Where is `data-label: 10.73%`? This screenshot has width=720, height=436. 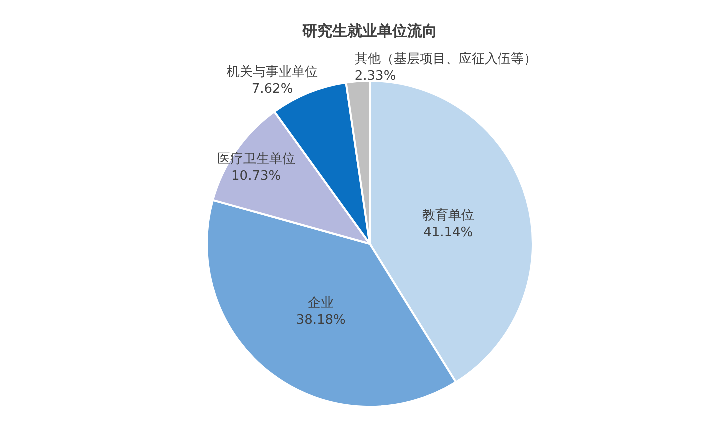 data-label: 10.73% is located at coordinates (257, 176).